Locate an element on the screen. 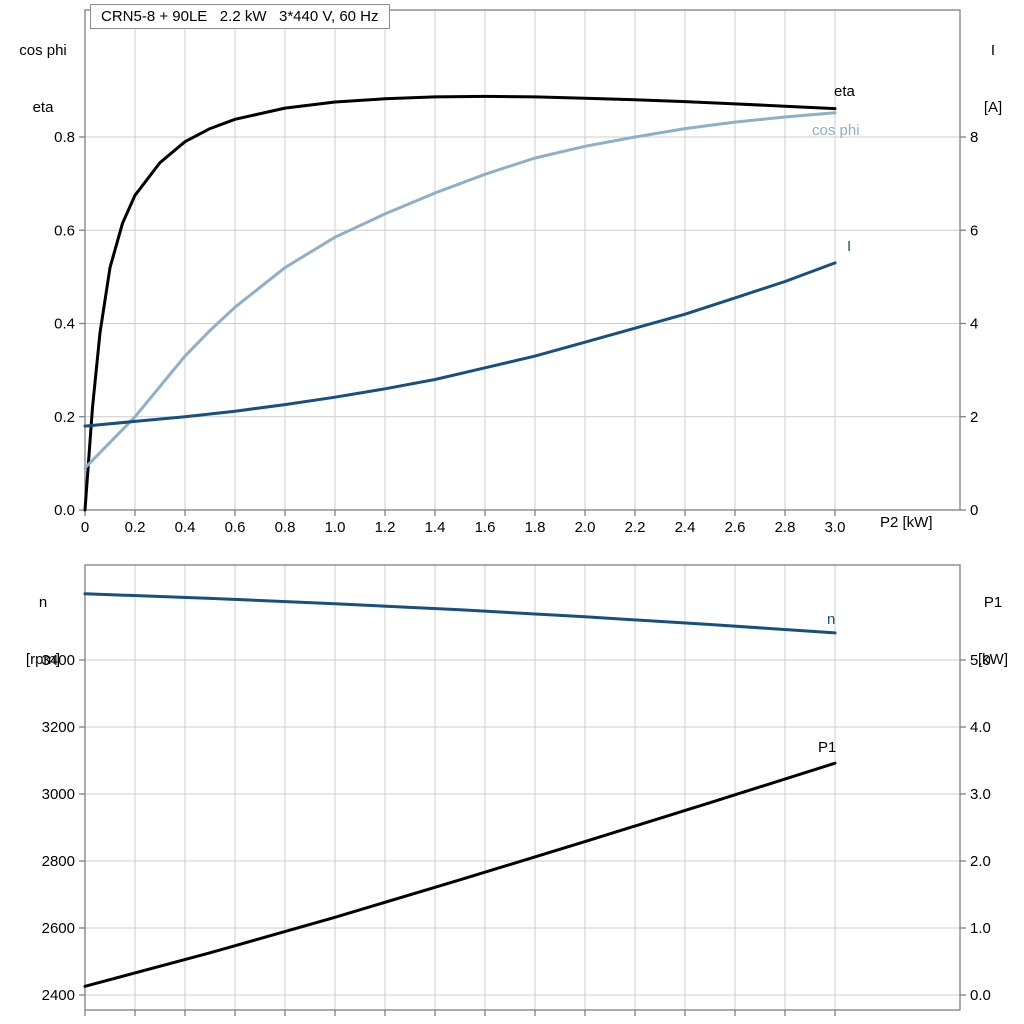 The width and height of the screenshot is (1024, 1024). svg-text: 8 is located at coordinates (974, 137).